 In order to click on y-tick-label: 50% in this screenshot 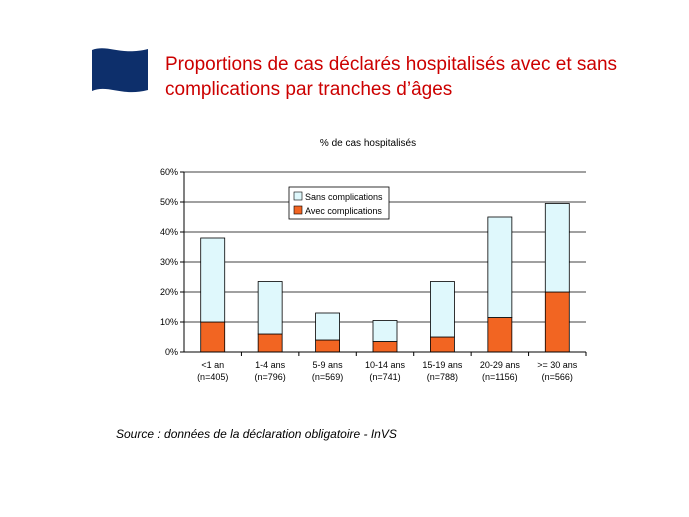, I will do `click(169, 202)`.